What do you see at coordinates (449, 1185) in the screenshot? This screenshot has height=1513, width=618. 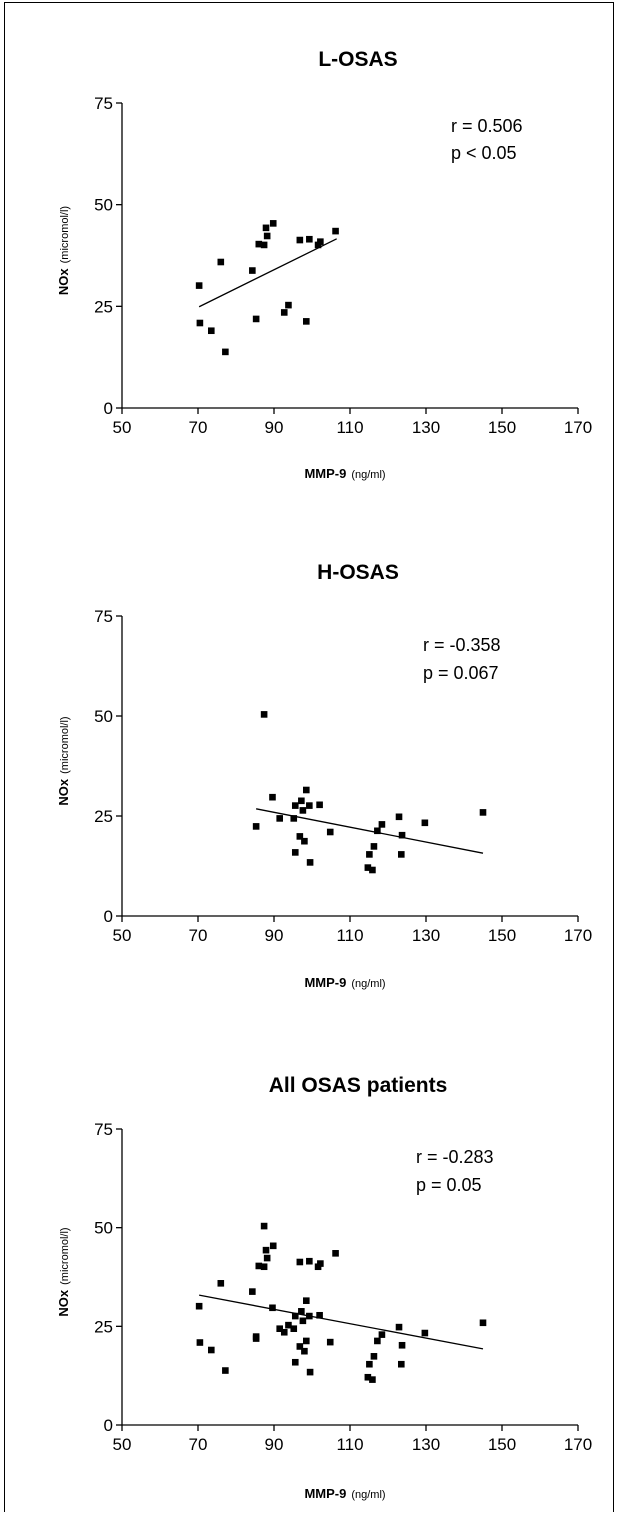 I see `correlation-p-value: p = 0.05` at bounding box center [449, 1185].